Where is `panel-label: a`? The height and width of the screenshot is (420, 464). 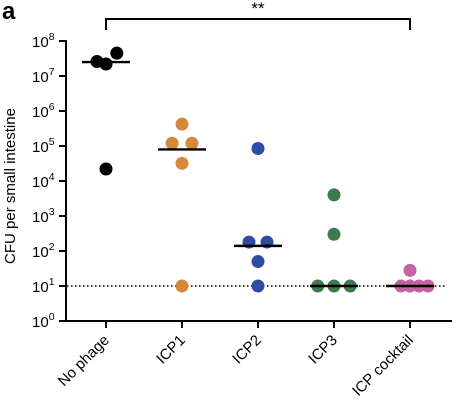 panel-label: a is located at coordinates (9, 12).